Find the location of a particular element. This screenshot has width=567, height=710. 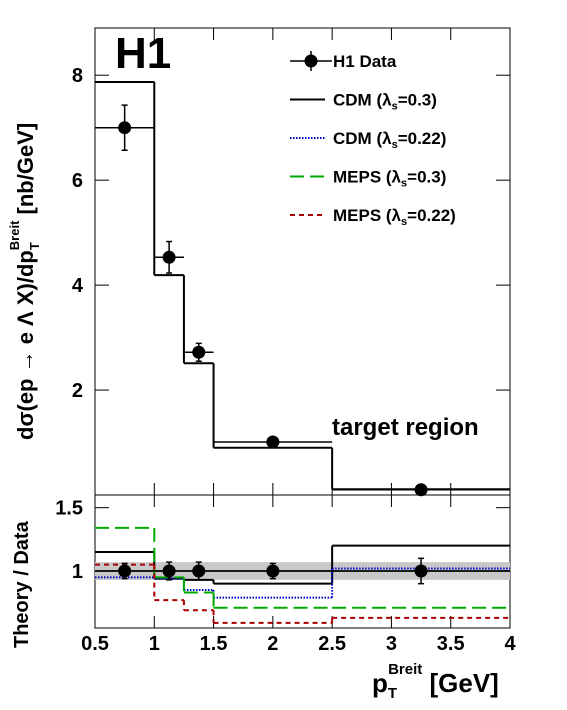

legend-swatch is located at coordinates (311, 61).